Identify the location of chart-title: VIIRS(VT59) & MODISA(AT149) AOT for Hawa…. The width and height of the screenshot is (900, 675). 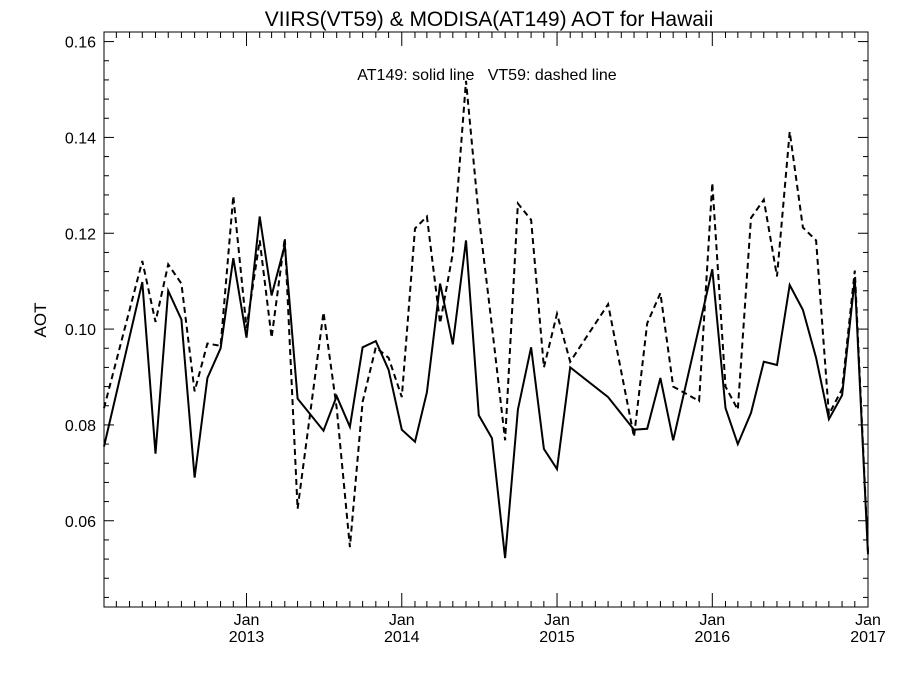
(489, 19).